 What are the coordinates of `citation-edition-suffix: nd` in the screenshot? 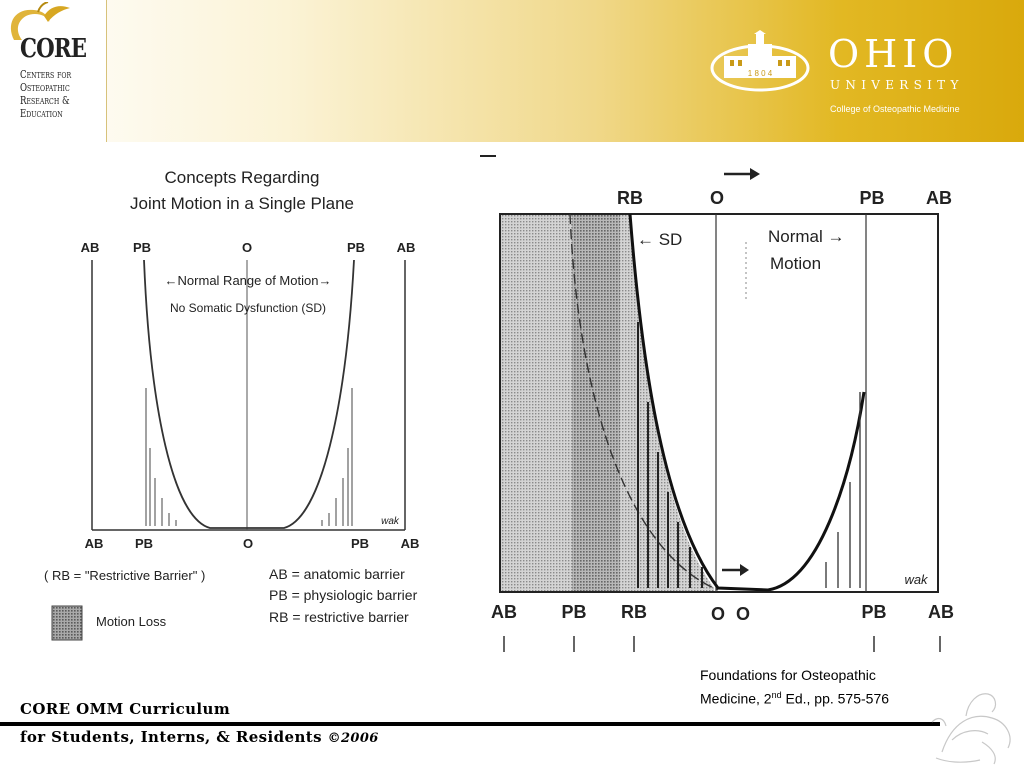 It's located at (776, 695).